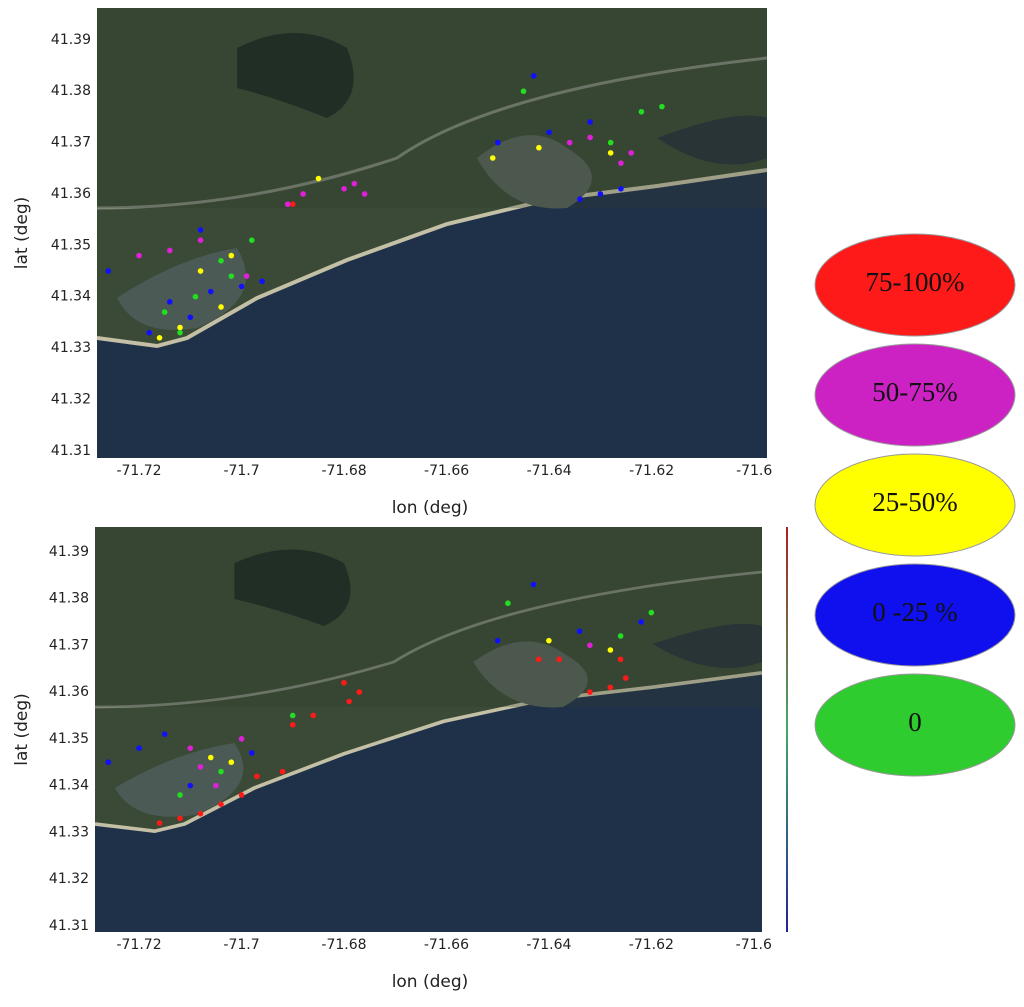 Image resolution: width=1024 pixels, height=1007 pixels. I want to click on legend-label: 0, so click(915, 722).